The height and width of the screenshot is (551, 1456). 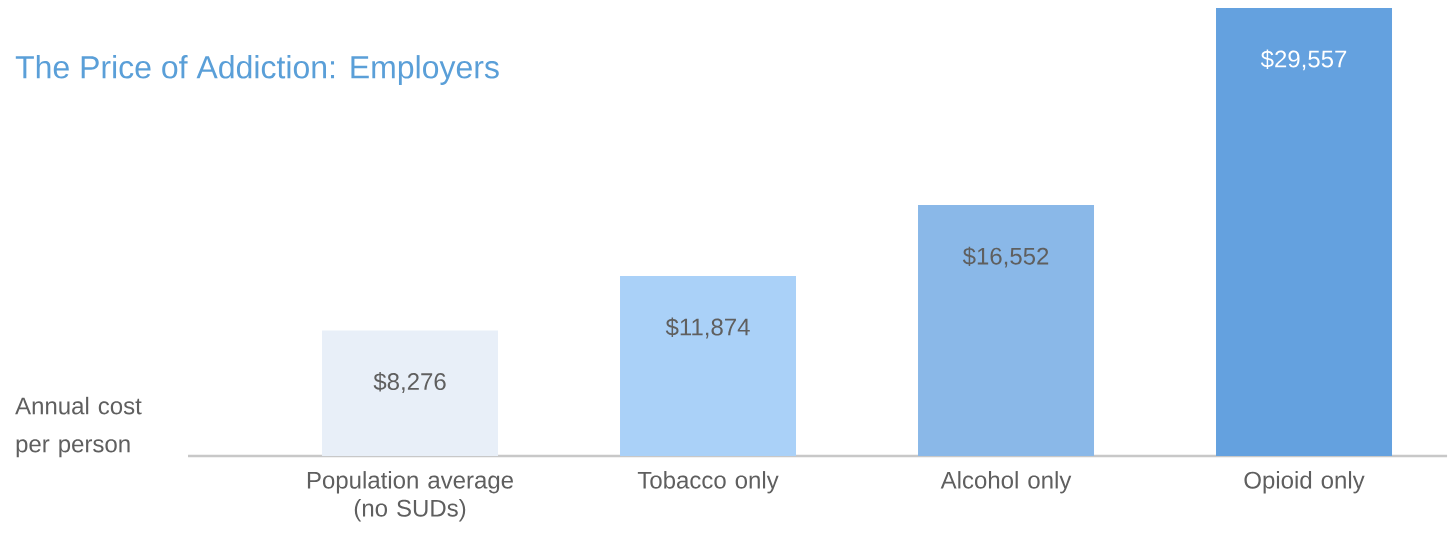 What do you see at coordinates (78, 427) in the screenshot?
I see `text: Annual cost per person` at bounding box center [78, 427].